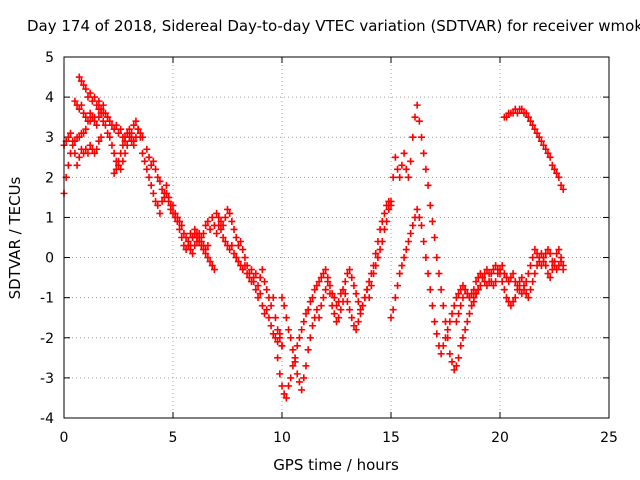  Describe the element at coordinates (64, 438) in the screenshot. I see `x-tick-label: 0` at that location.